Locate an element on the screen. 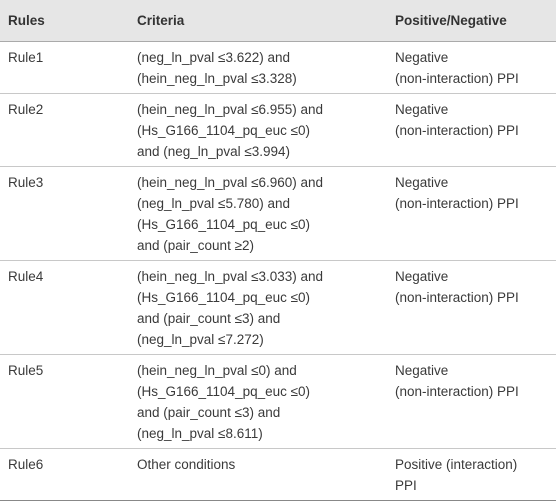  table-cell: Rule5 is located at coordinates (64, 401).